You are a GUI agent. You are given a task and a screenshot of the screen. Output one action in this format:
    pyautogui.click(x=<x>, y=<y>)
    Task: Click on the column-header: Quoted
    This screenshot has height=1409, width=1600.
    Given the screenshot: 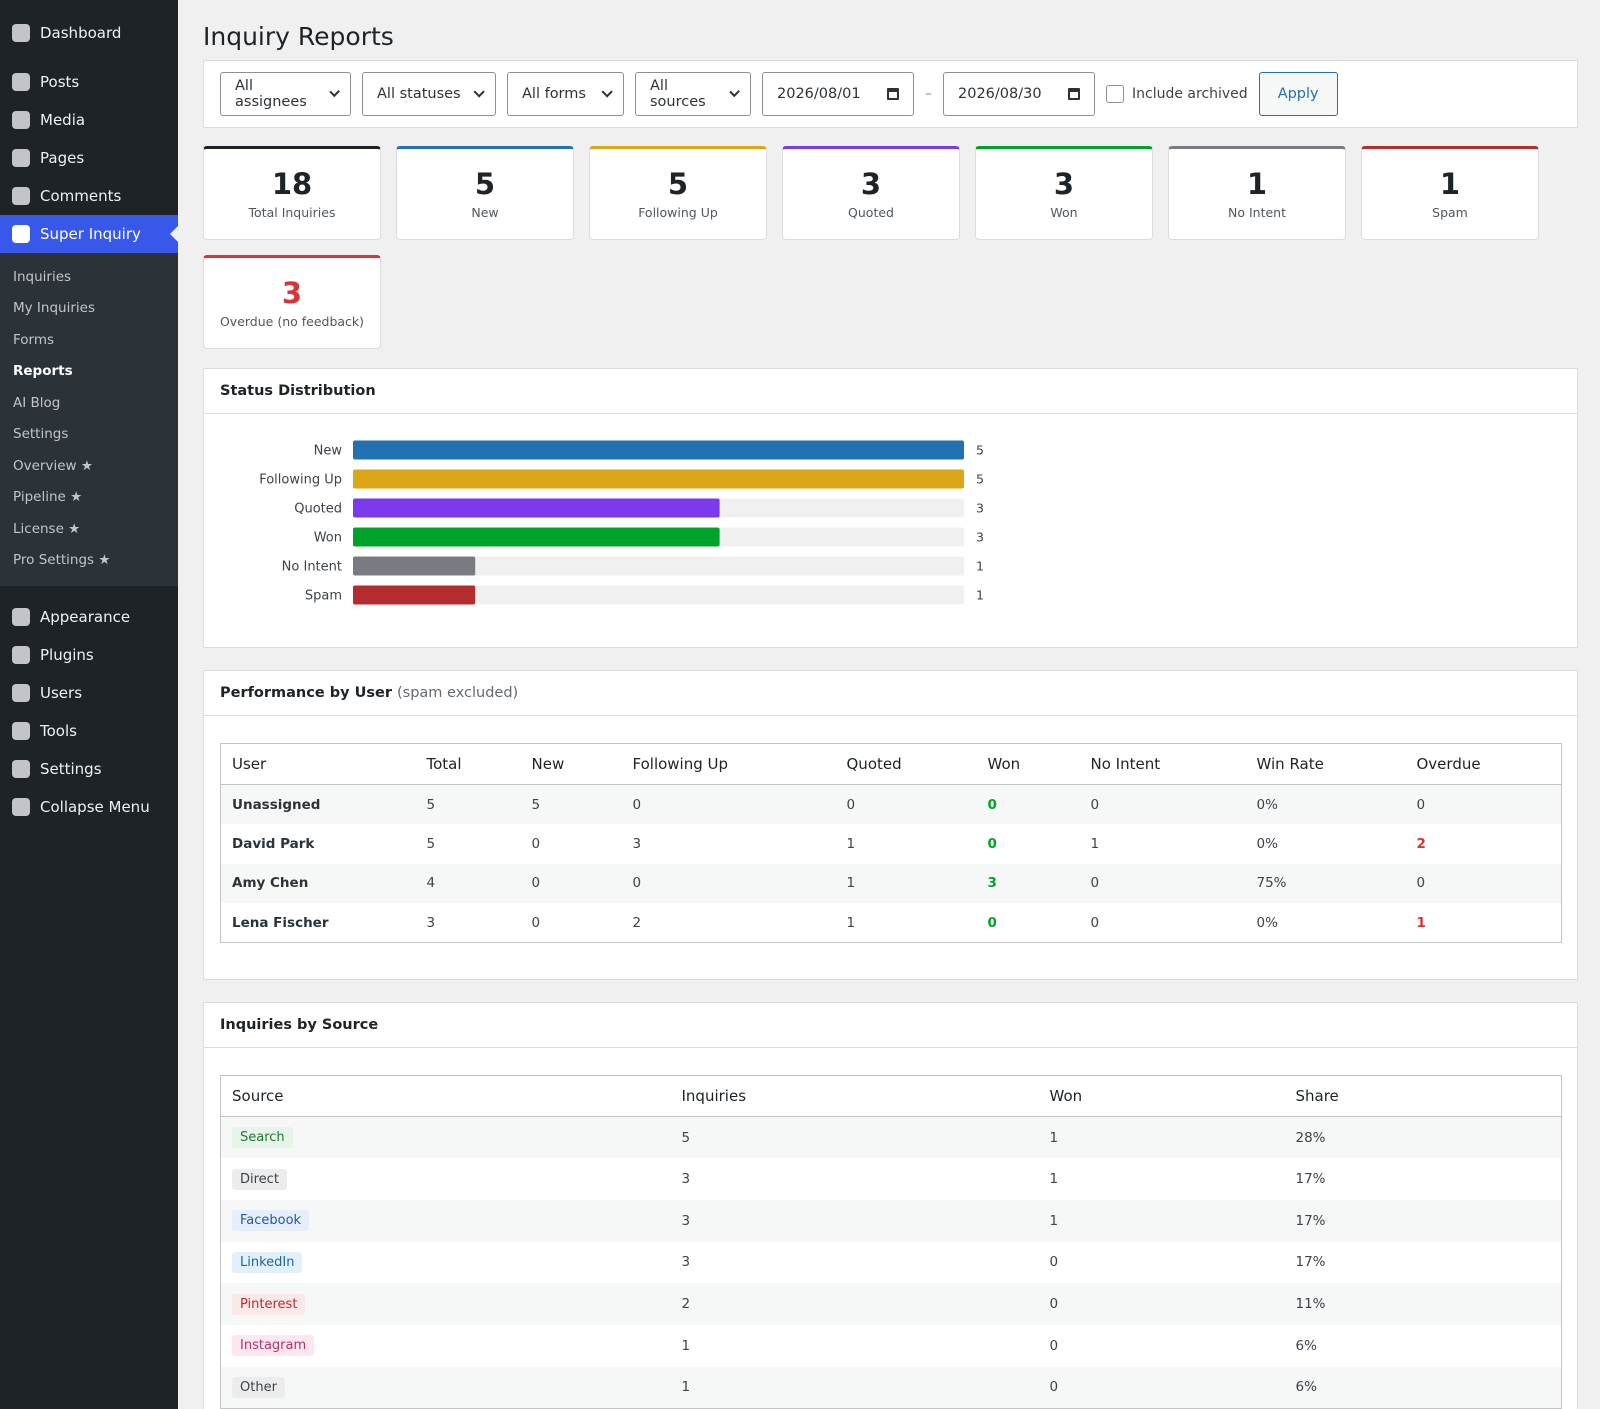 What is the action you would take?
    pyautogui.click(x=906, y=764)
    